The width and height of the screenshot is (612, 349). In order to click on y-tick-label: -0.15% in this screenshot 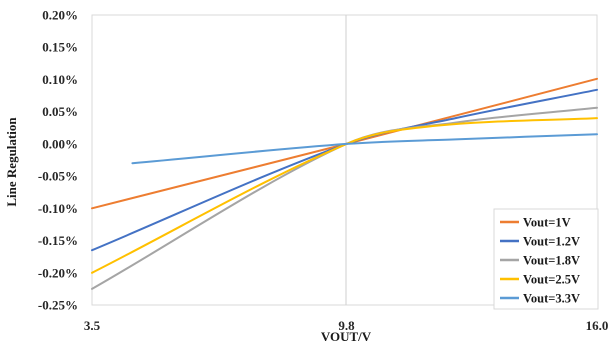, I will do `click(58, 240)`.